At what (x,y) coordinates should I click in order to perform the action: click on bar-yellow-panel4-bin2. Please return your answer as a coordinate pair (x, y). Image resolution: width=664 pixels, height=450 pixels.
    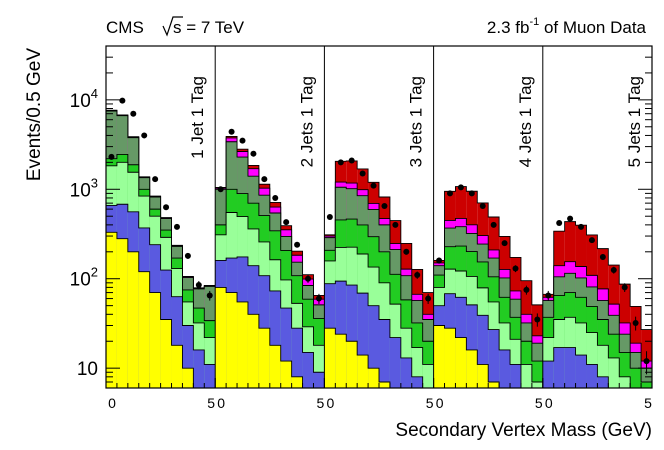
    Looking at the image, I should click on (450, 358).